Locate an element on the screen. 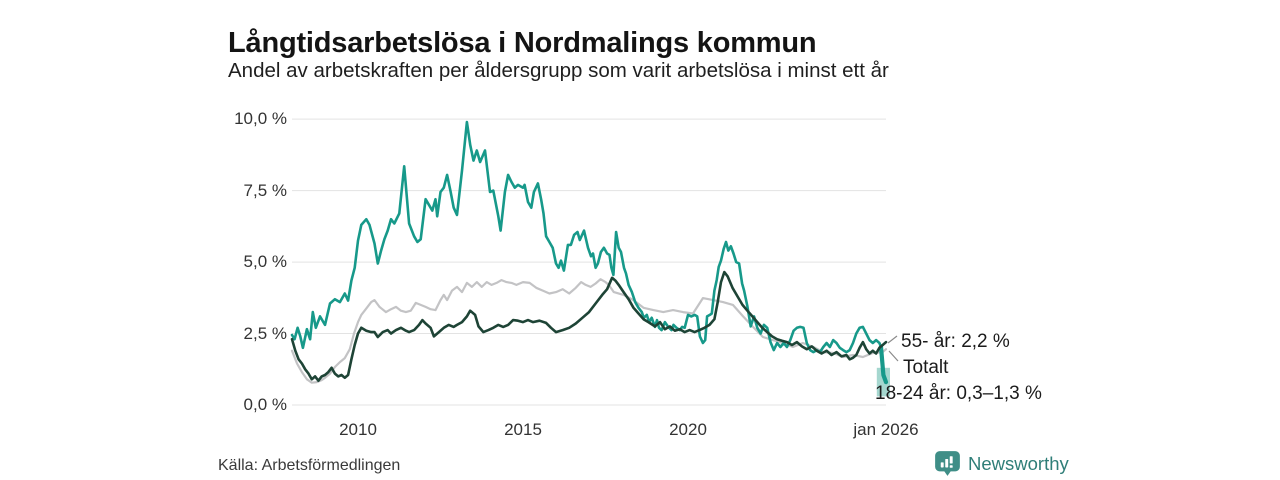 The image size is (1280, 480). series-line-55-r is located at coordinates (589, 326).